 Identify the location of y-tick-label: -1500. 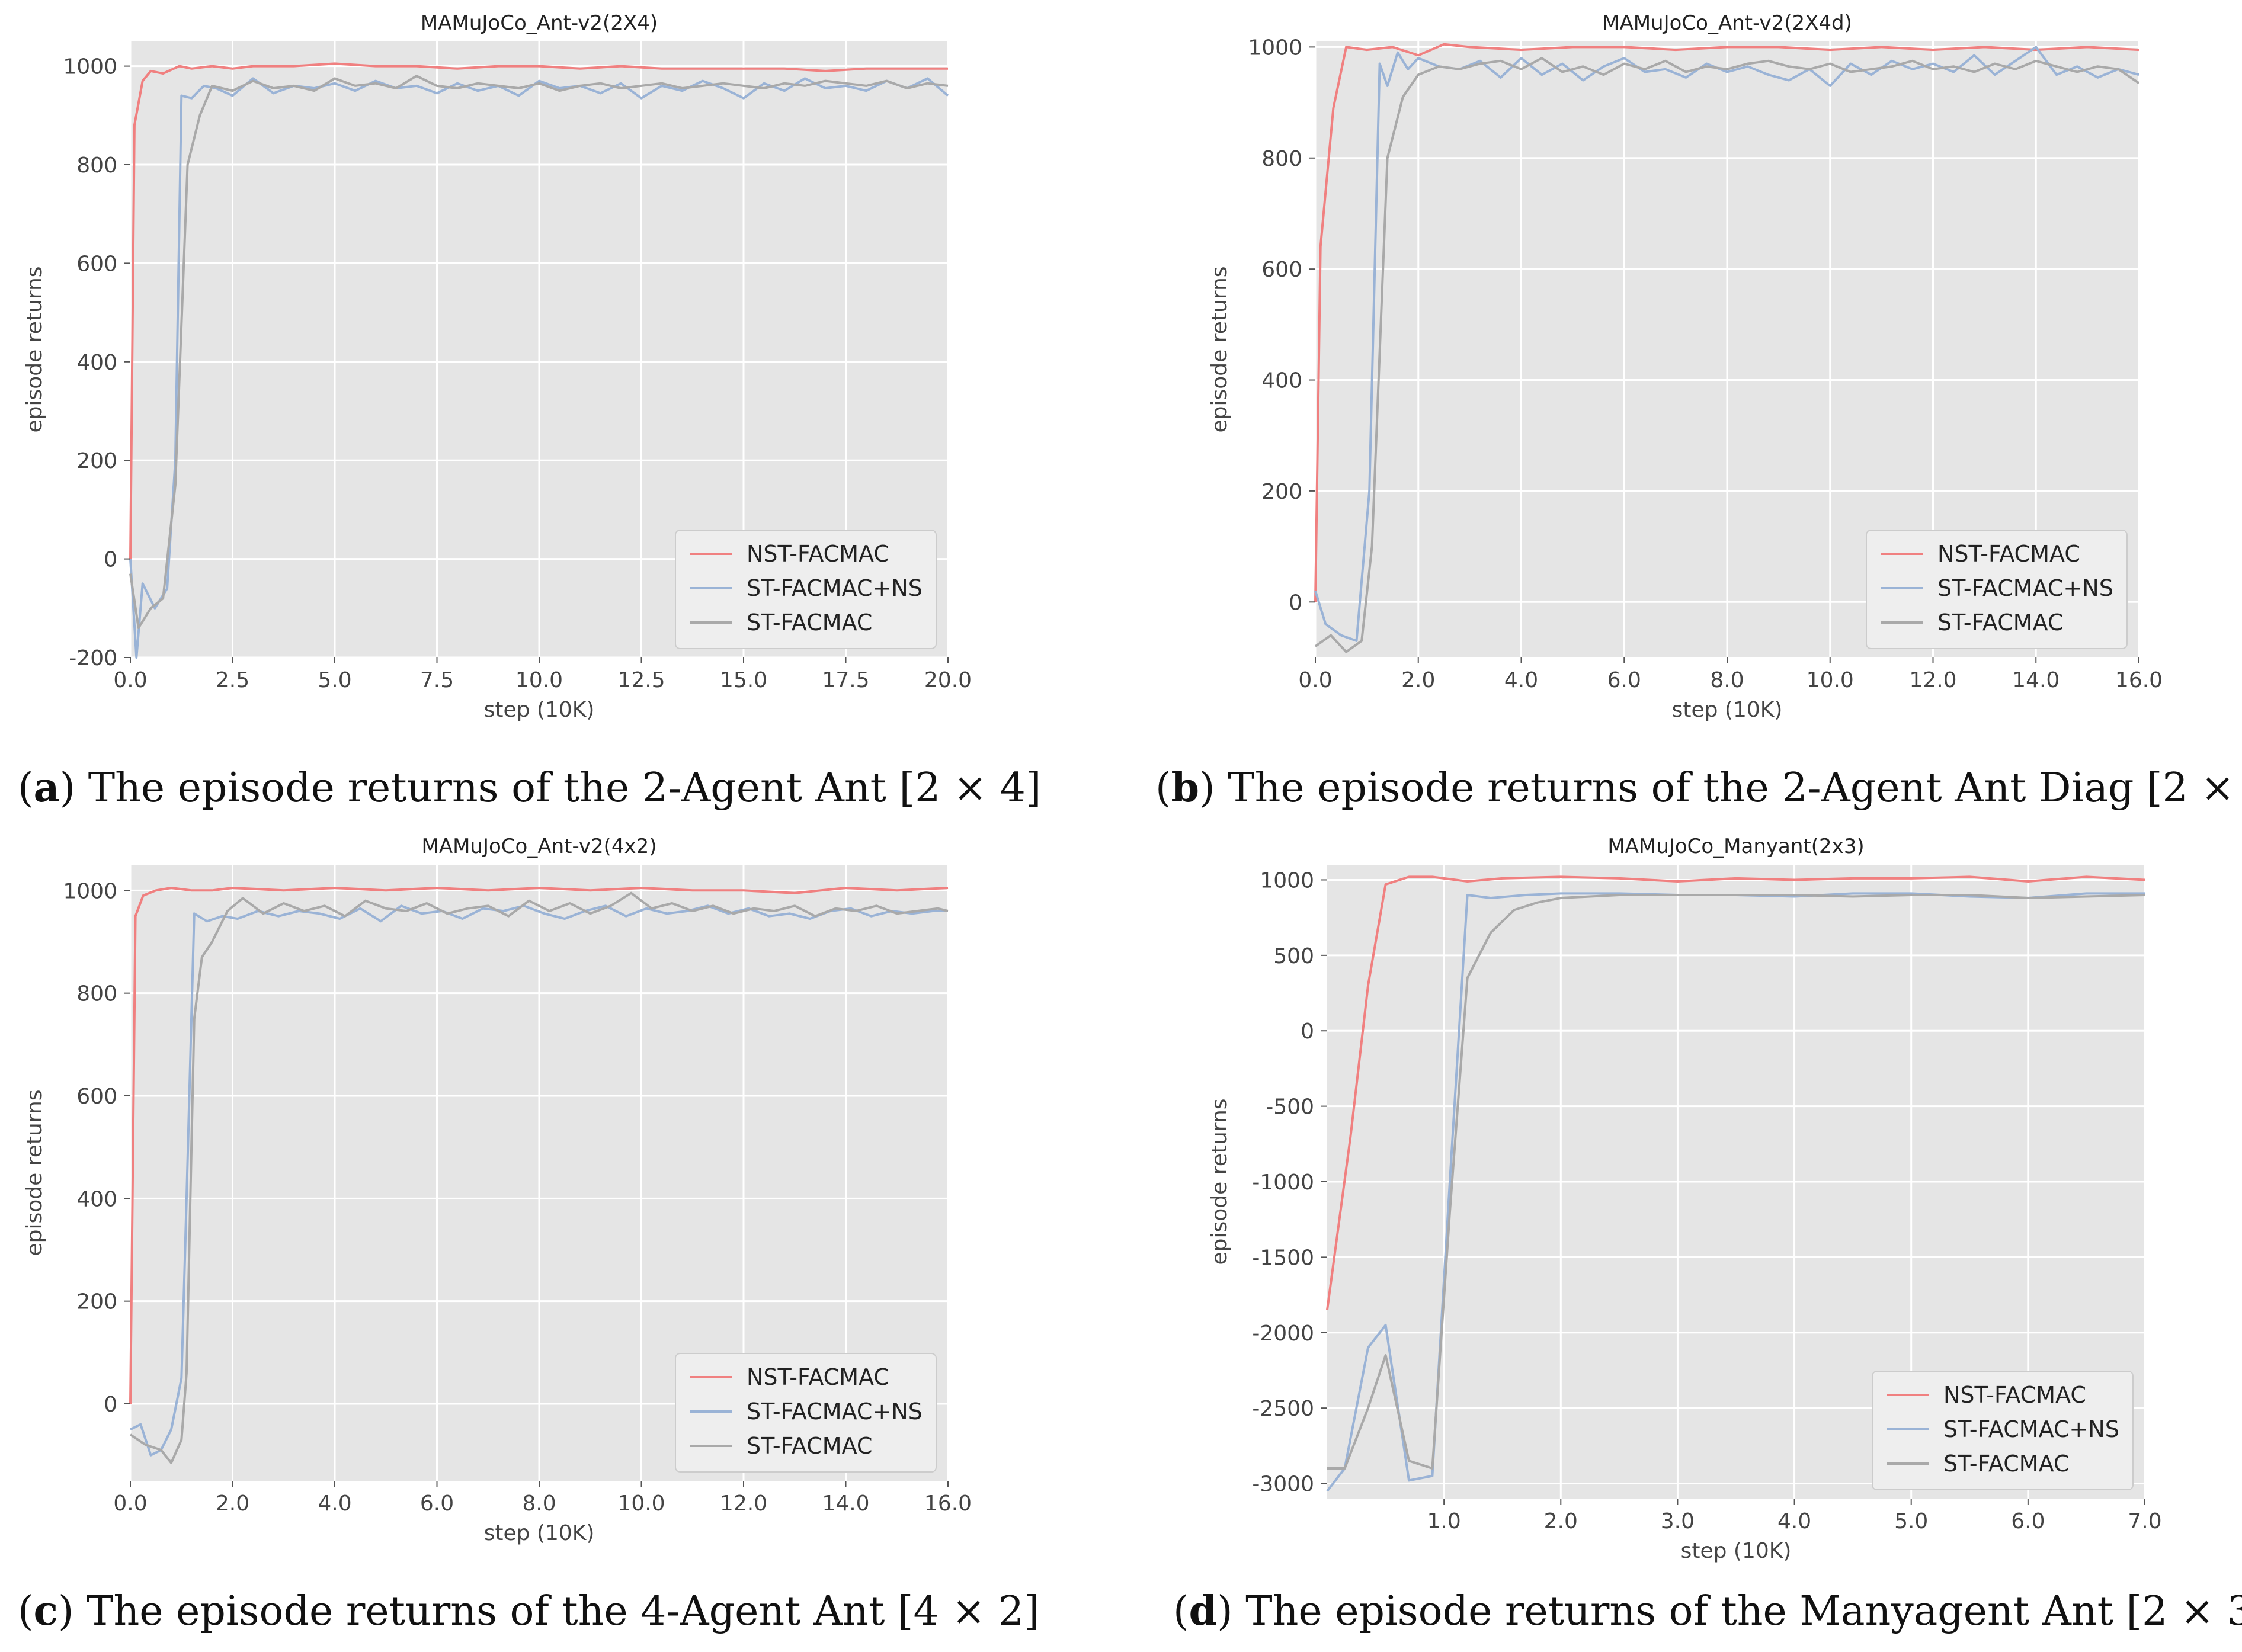
(1283, 1258).